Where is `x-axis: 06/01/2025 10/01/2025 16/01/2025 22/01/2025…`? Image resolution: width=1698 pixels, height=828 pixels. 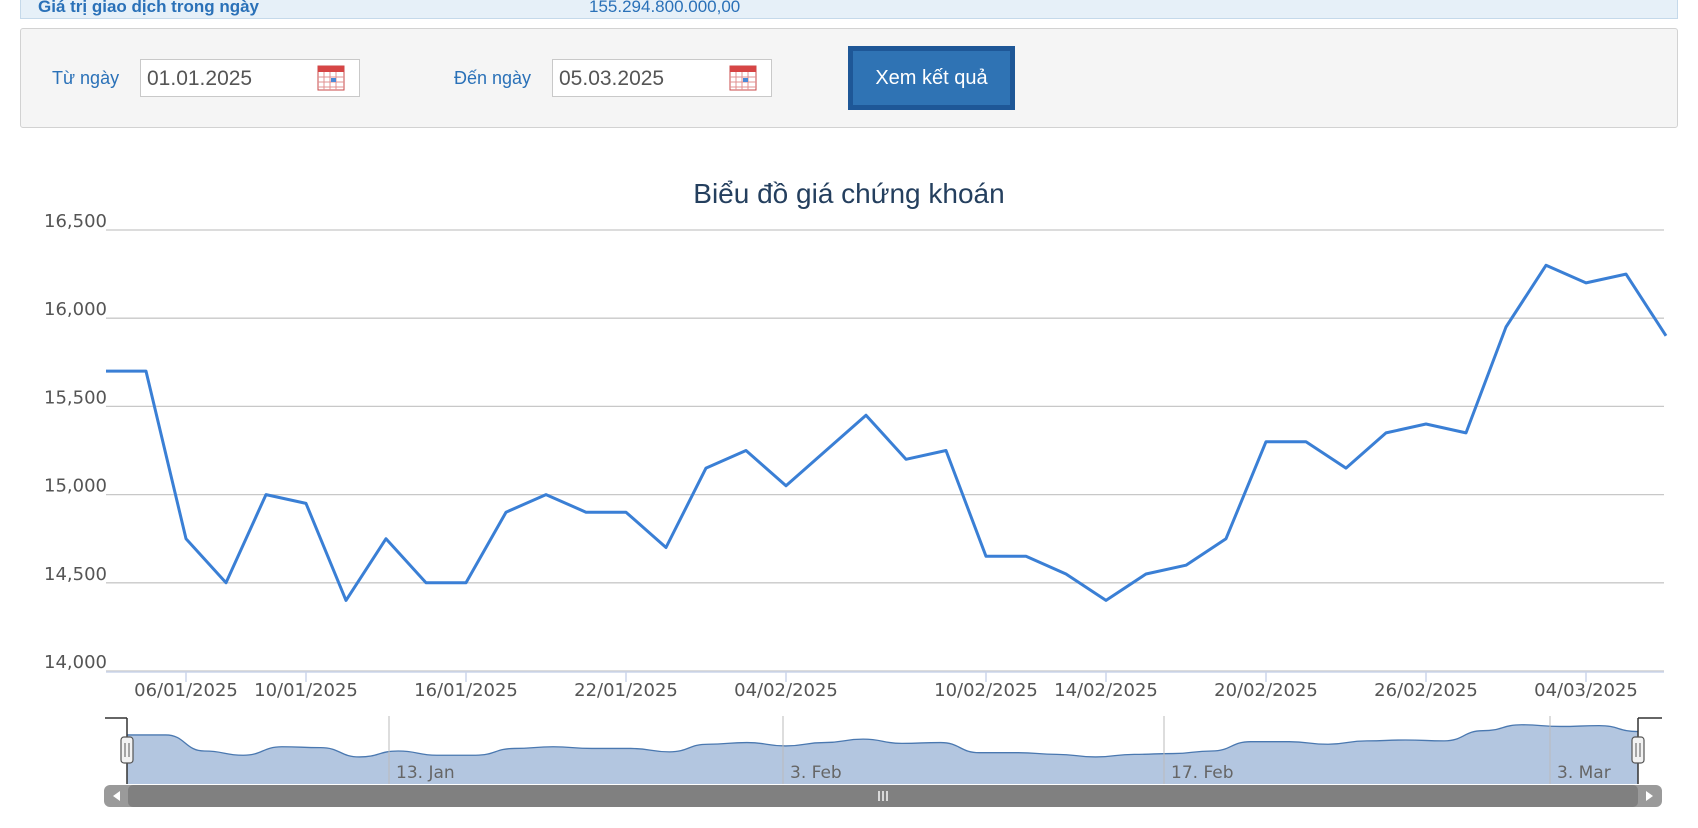
x-axis: 06/01/2025 10/01/2025 16/01/2025 22/01/2025… is located at coordinates (885, 686).